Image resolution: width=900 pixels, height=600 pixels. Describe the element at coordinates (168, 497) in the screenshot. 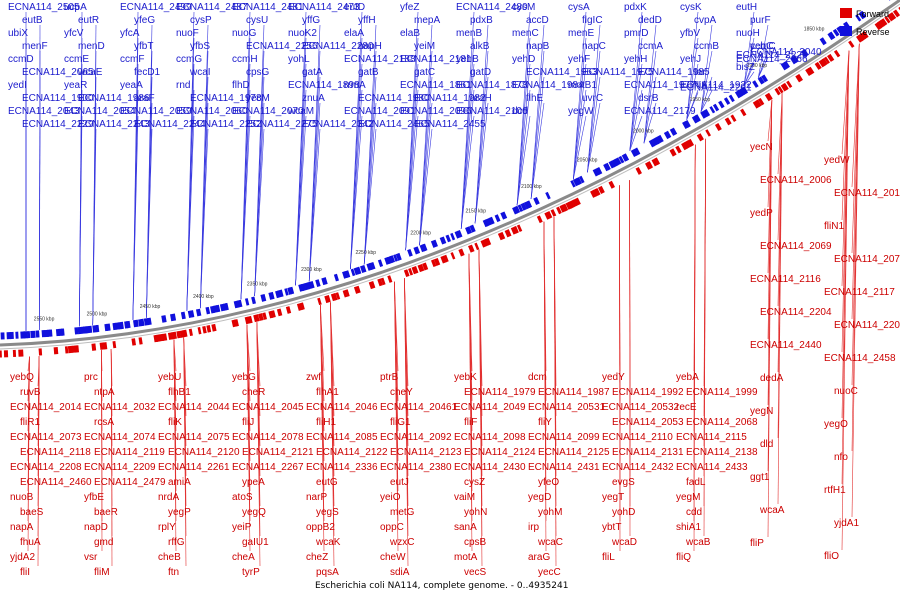

I see `forward-gene-label: nrdA` at that location.